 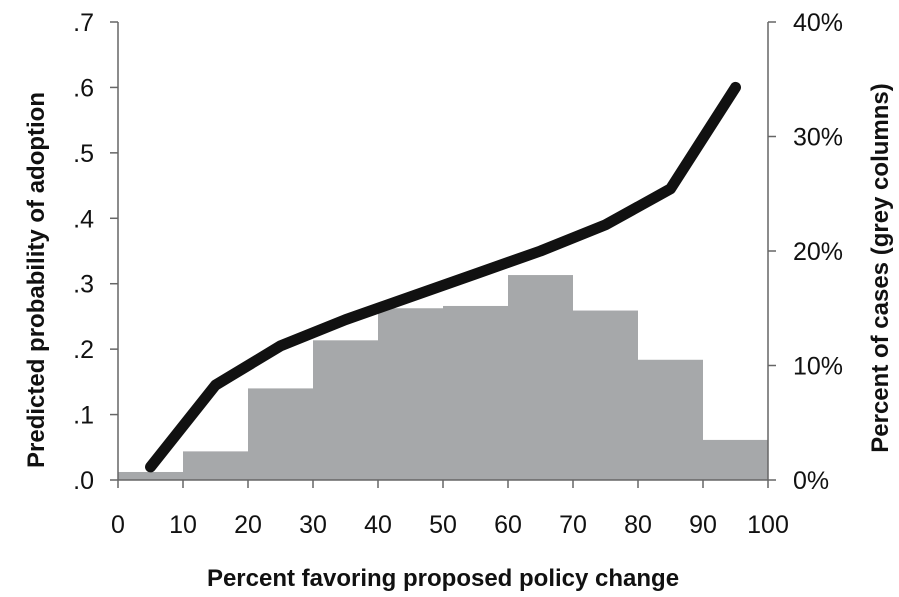 What do you see at coordinates (83, 23) in the screenshot?
I see `y-left-tick-label: .7` at bounding box center [83, 23].